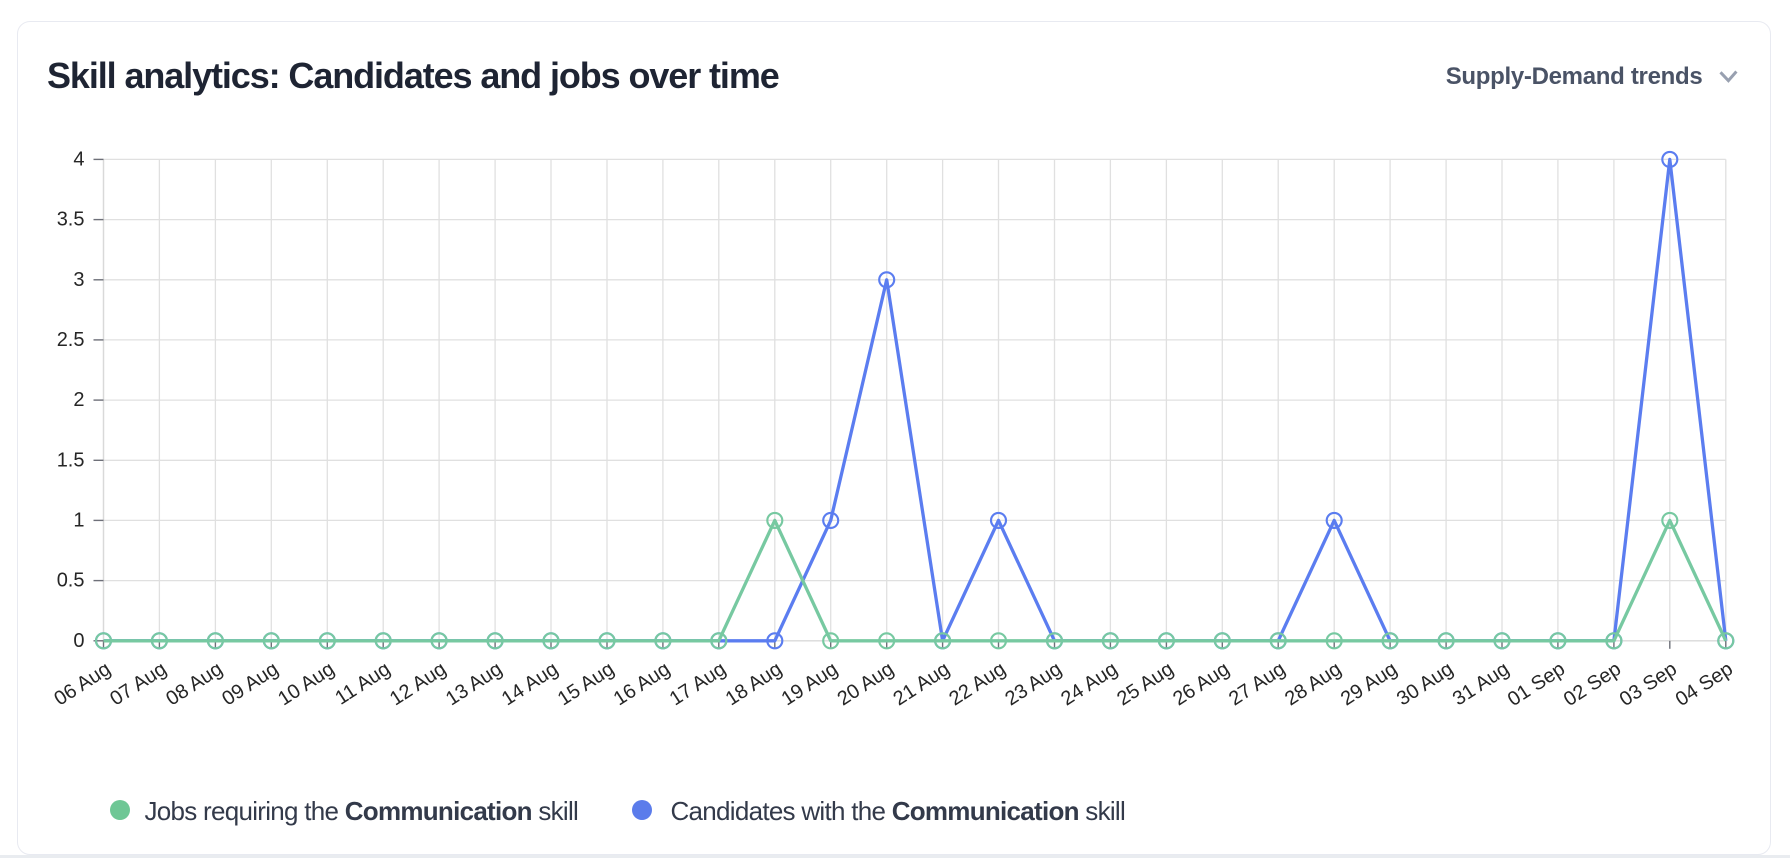 This screenshot has width=1790, height=858. What do you see at coordinates (1257, 684) in the screenshot?
I see `svg-text: 27 Aug` at bounding box center [1257, 684].